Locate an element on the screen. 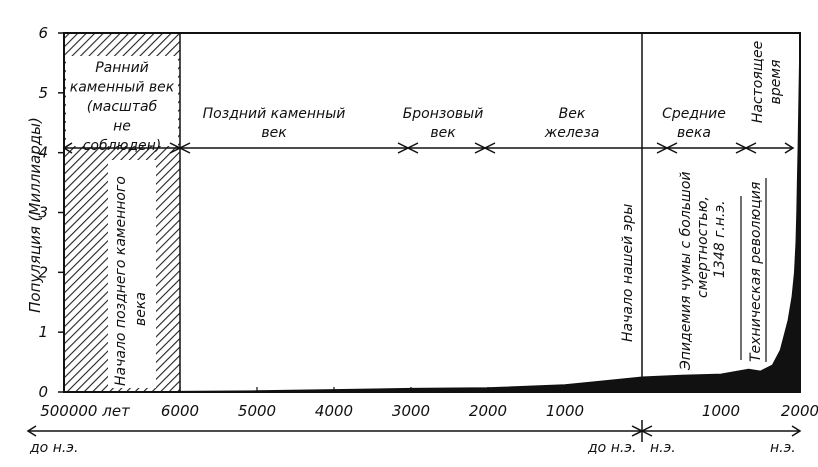  period-label: Средние века is located at coordinates (694, 123).